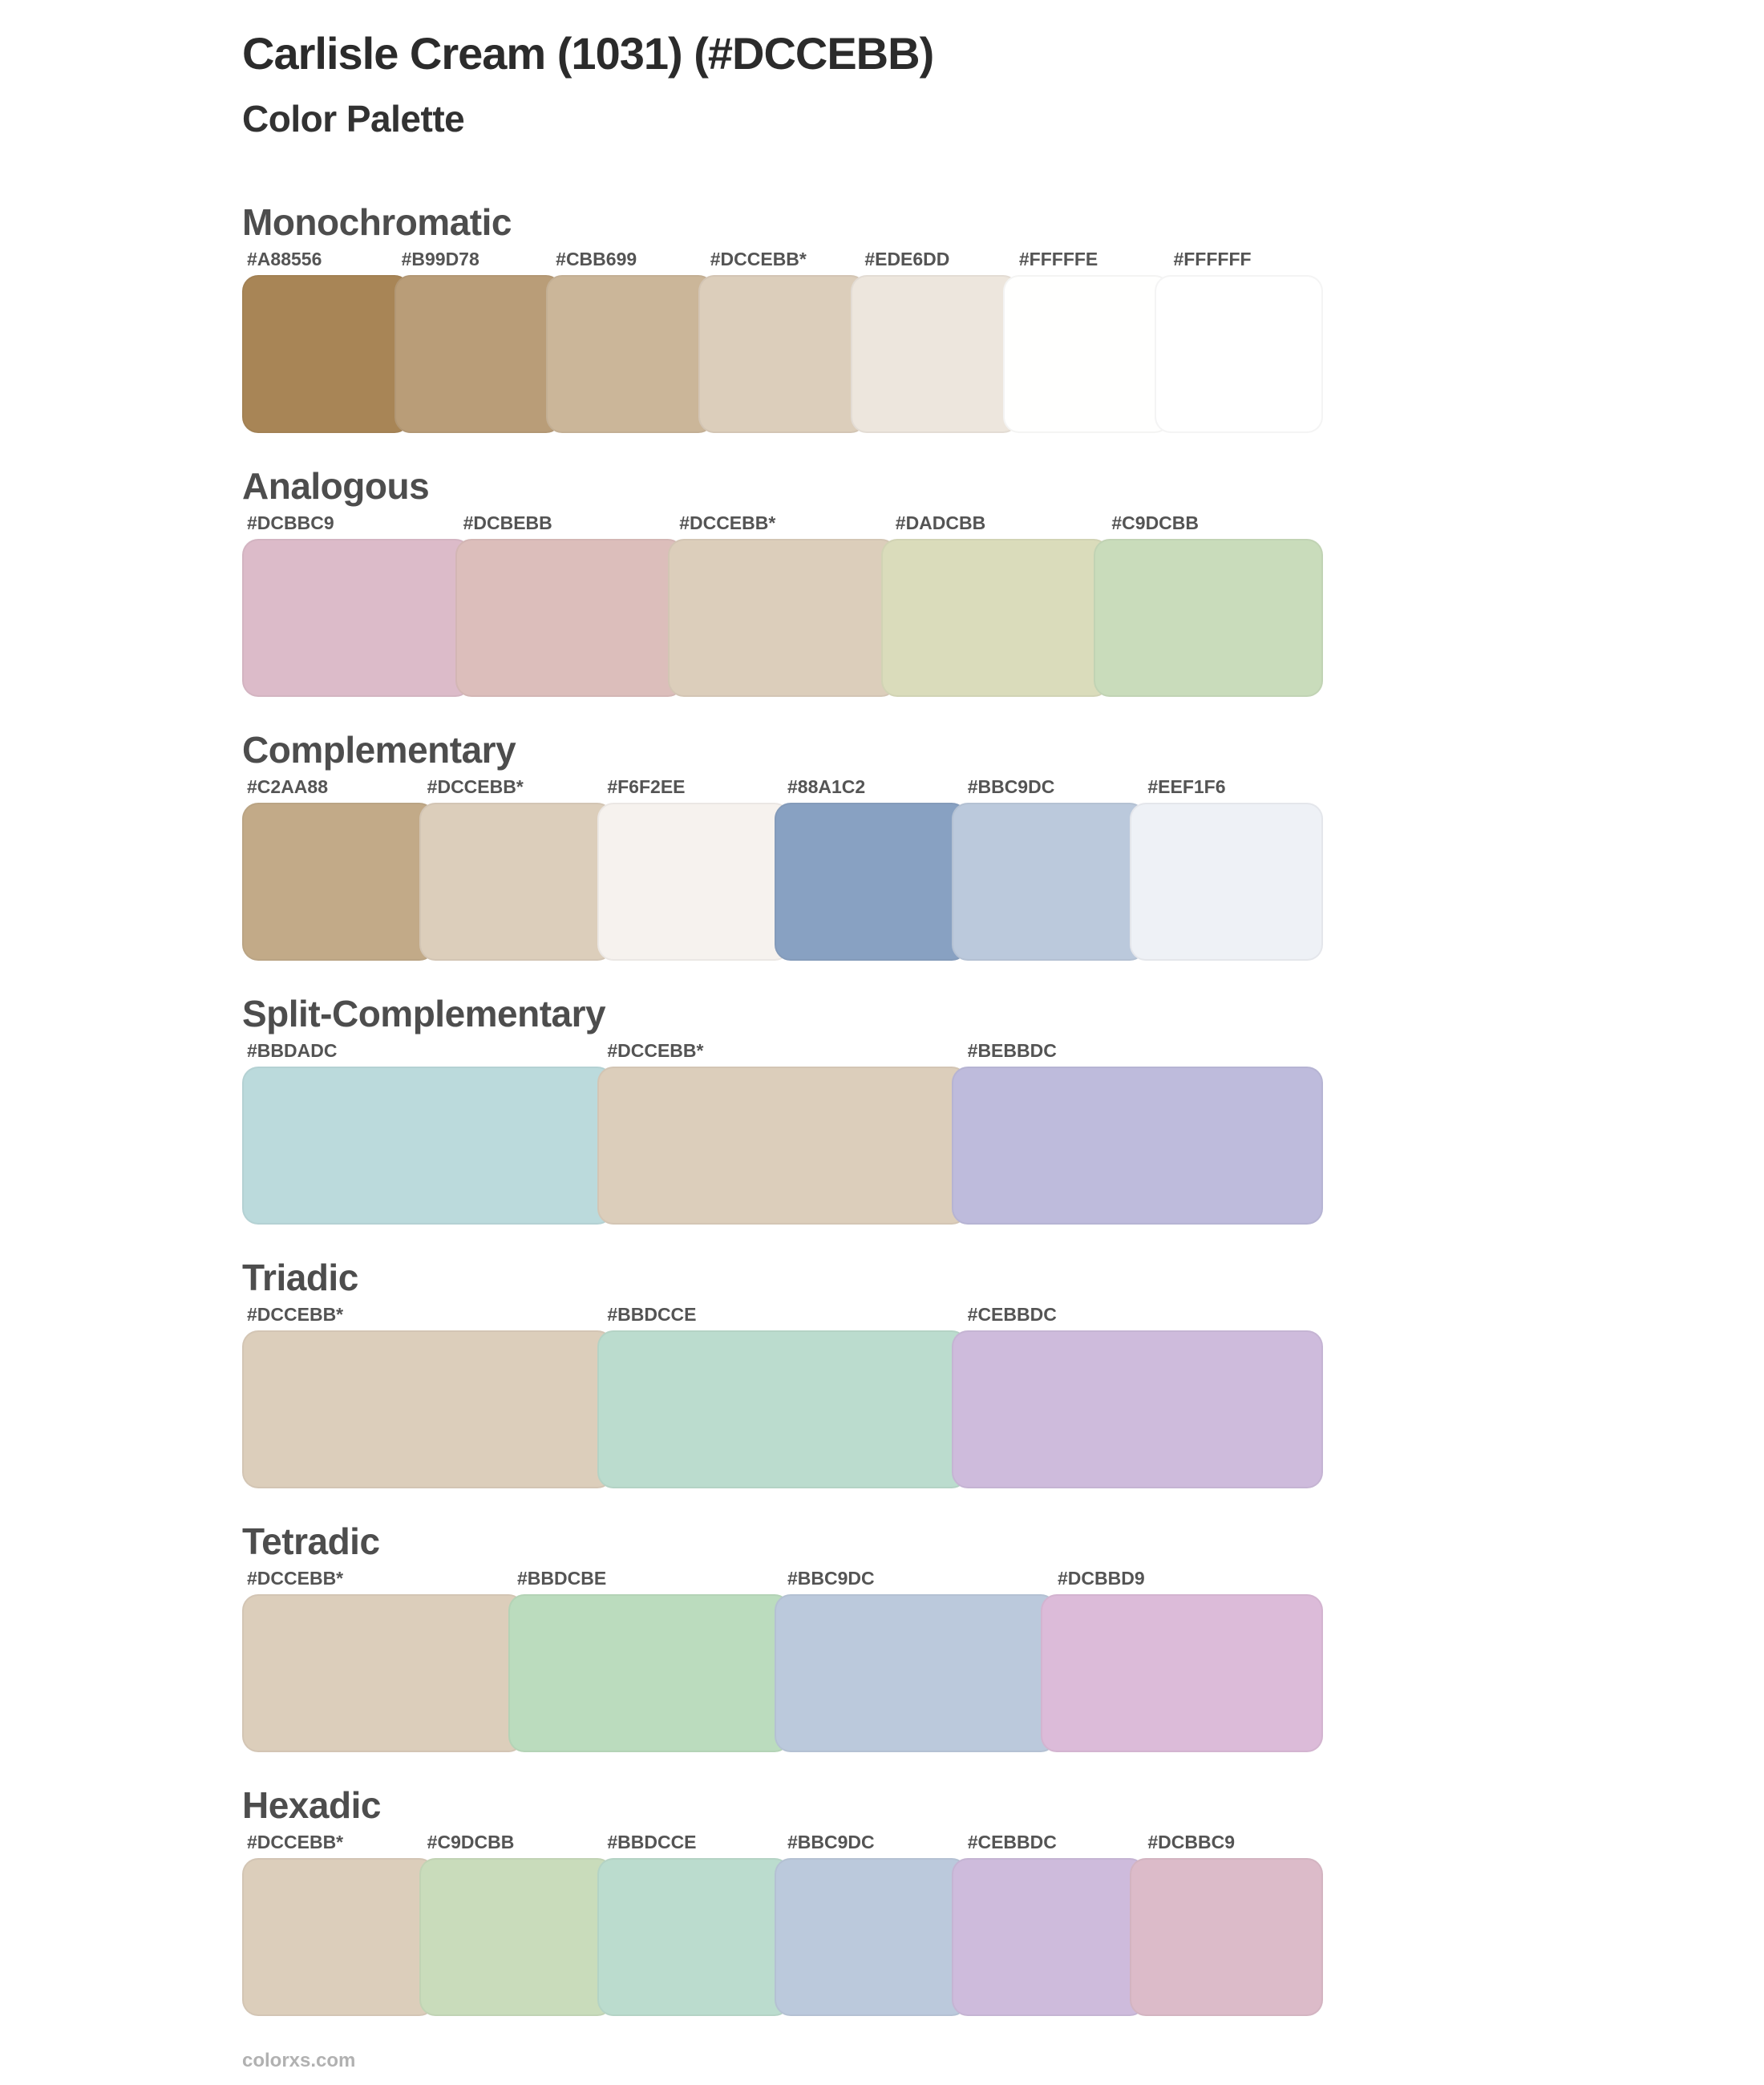  I want to click on hex-label: #EDE6DD, so click(907, 259).